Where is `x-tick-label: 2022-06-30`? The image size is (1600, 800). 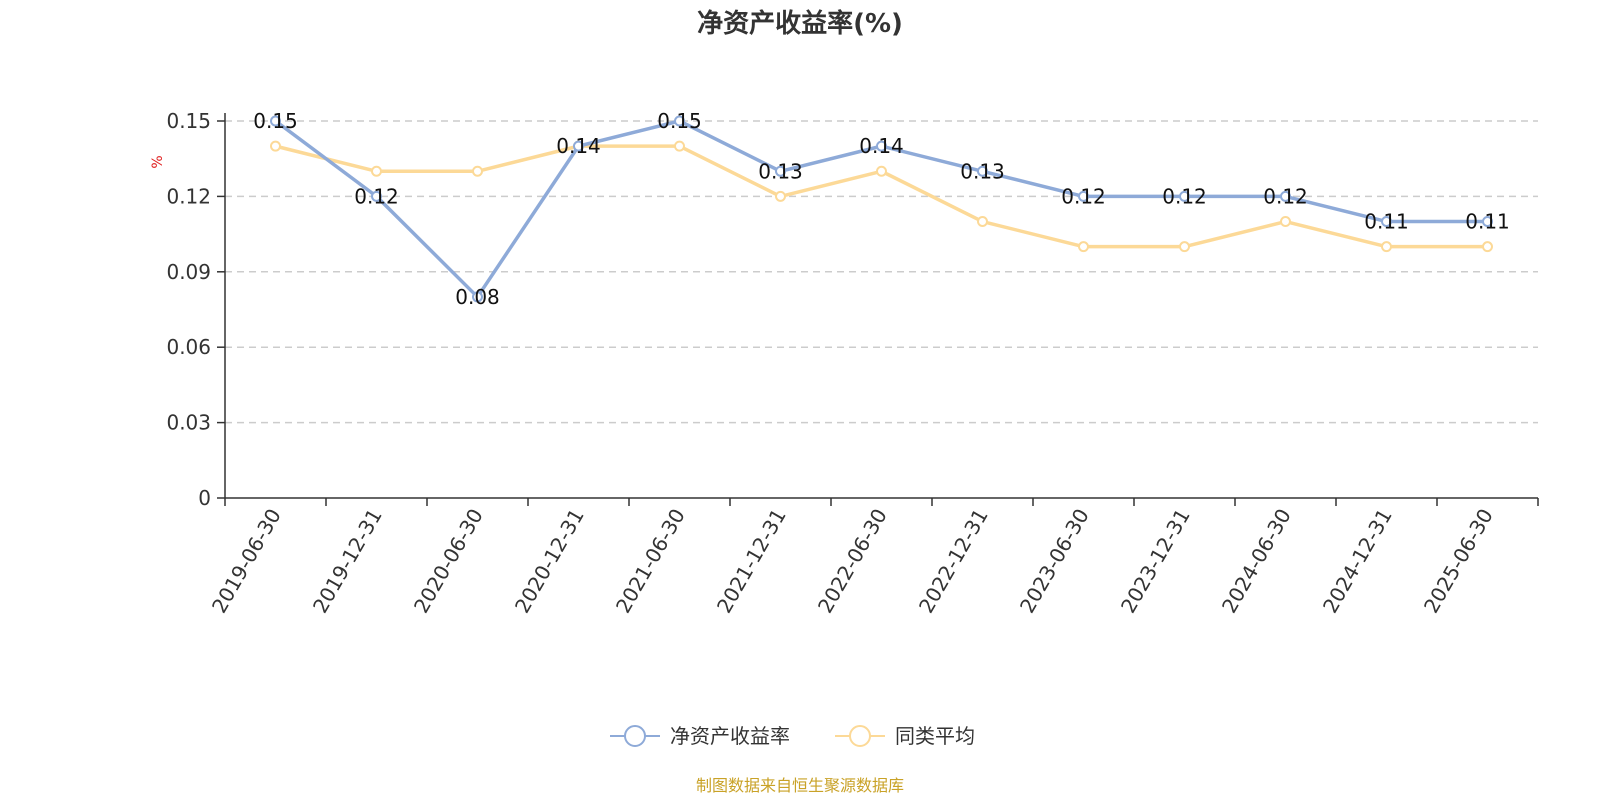 x-tick-label: 2022-06-30 is located at coordinates (852, 561).